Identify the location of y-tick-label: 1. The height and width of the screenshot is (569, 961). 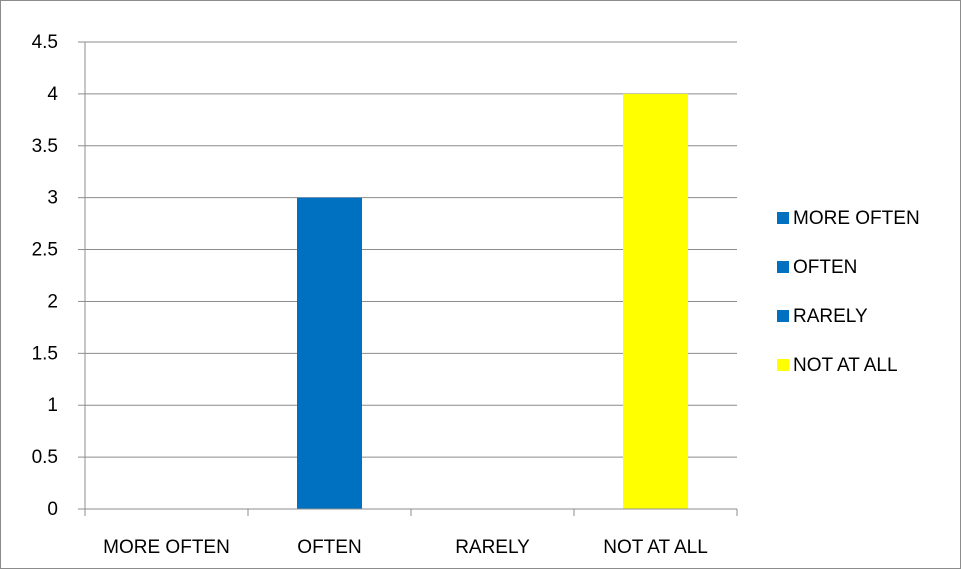
(52, 405).